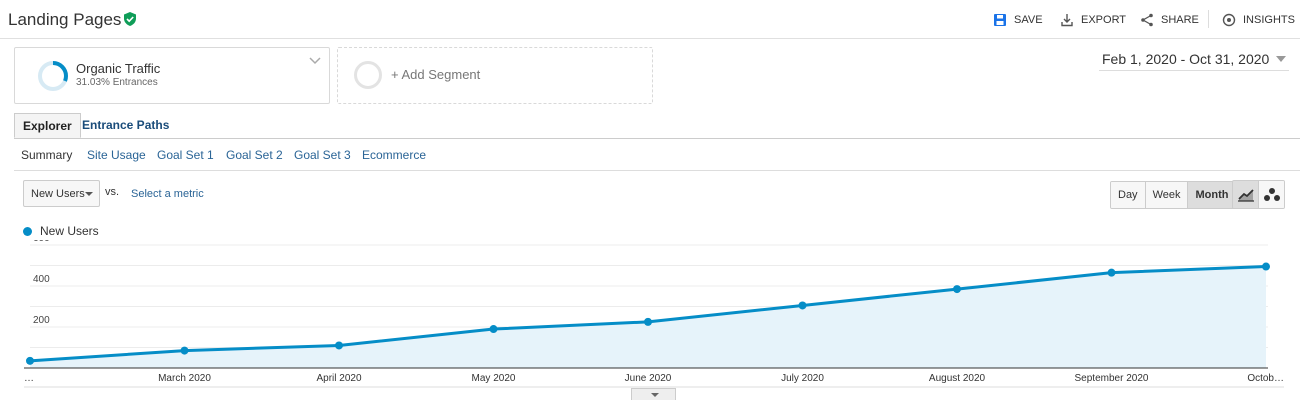 The image size is (1300, 400). Describe the element at coordinates (69, 231) in the screenshot. I see `legend-label: New Users` at that location.